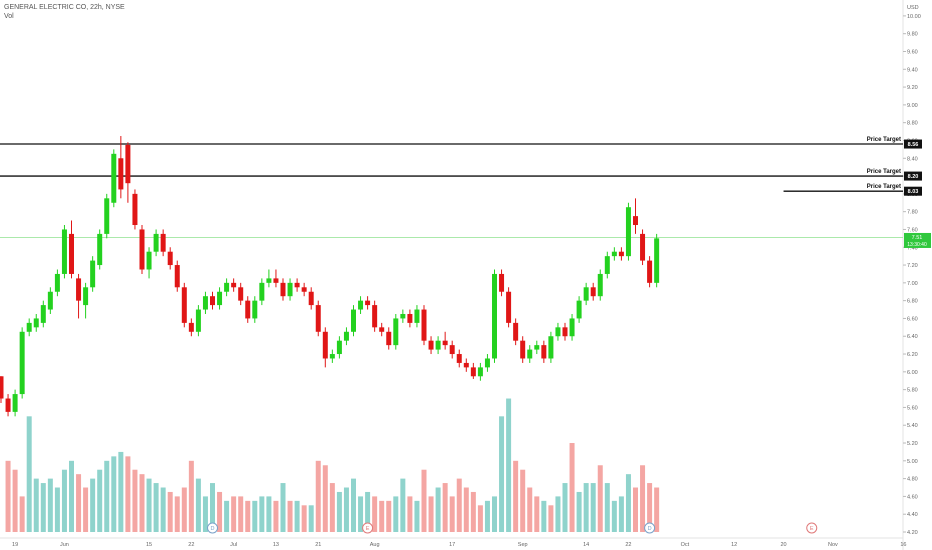  I want to click on price-tick-label: 7.60, so click(912, 230).